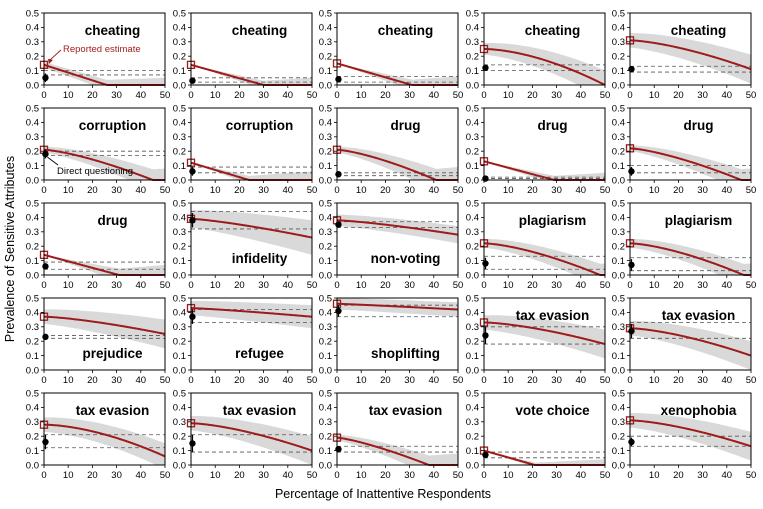  I want to click on panel-title: drug, so click(406, 125).